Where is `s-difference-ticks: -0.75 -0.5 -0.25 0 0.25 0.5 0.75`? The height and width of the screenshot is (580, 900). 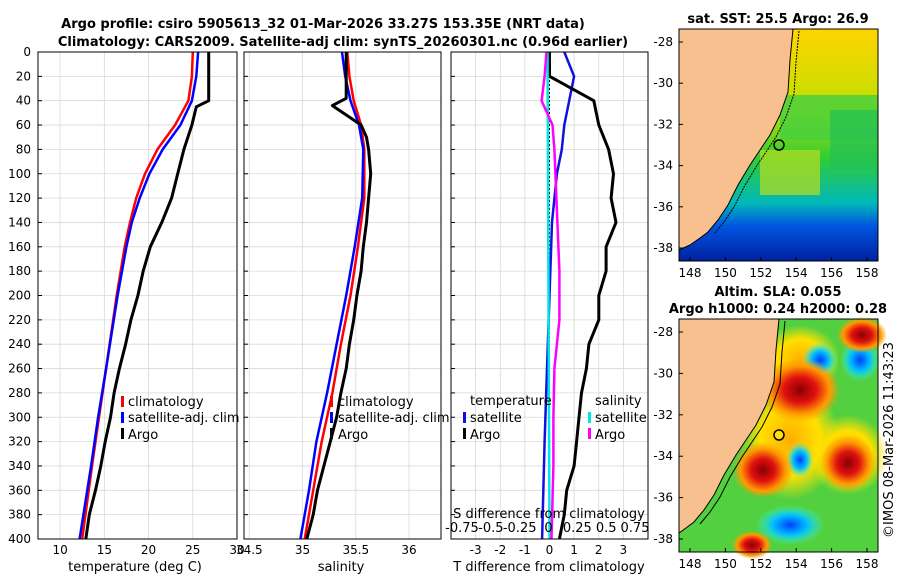
s-difference-ticks: -0.75 -0.5 -0.25 0 0.25 0.5 0.75 is located at coordinates (547, 528).